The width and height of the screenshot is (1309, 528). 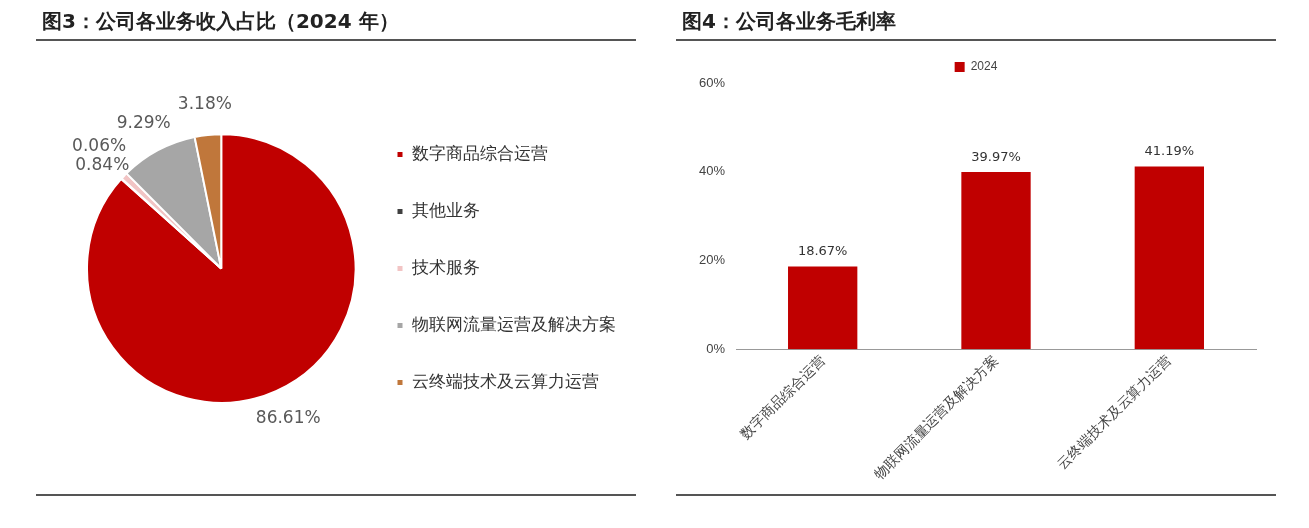 I want to click on legend-label: 2024, so click(x=984, y=66).